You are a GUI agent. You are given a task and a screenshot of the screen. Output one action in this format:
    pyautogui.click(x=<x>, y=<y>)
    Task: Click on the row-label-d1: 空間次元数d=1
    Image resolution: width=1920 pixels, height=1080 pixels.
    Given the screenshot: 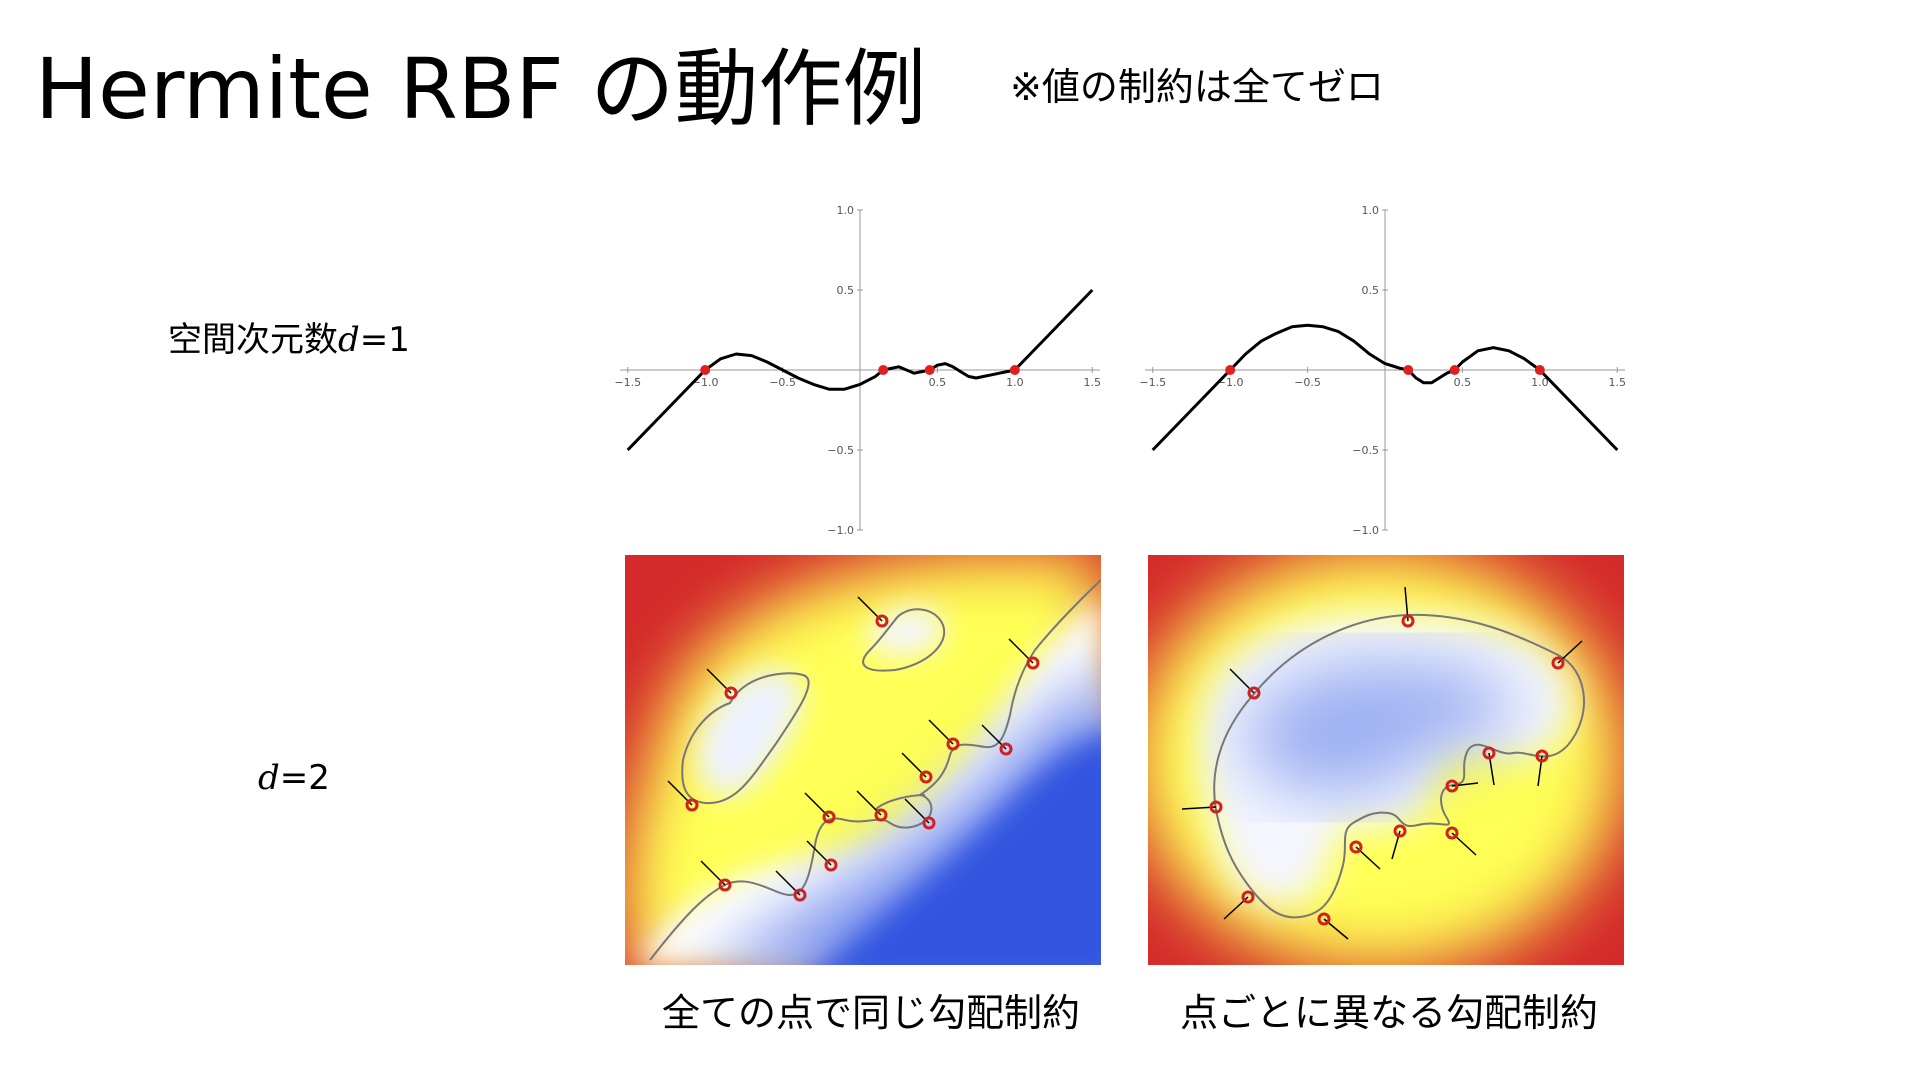 What is the action you would take?
    pyautogui.click(x=289, y=336)
    